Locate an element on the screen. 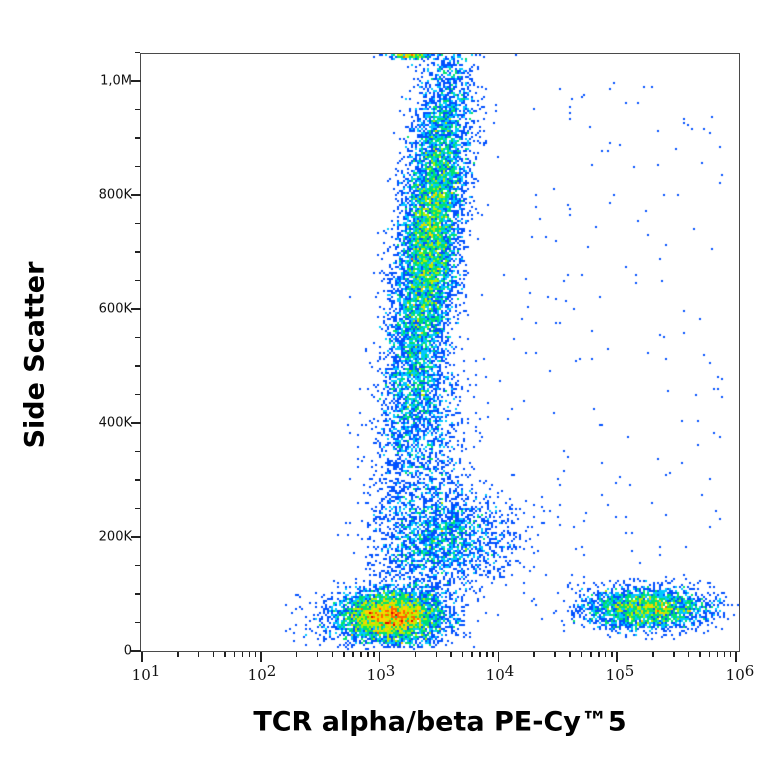 This screenshot has height=764, width=764. y-tick-label: 600K is located at coordinates (115, 309).